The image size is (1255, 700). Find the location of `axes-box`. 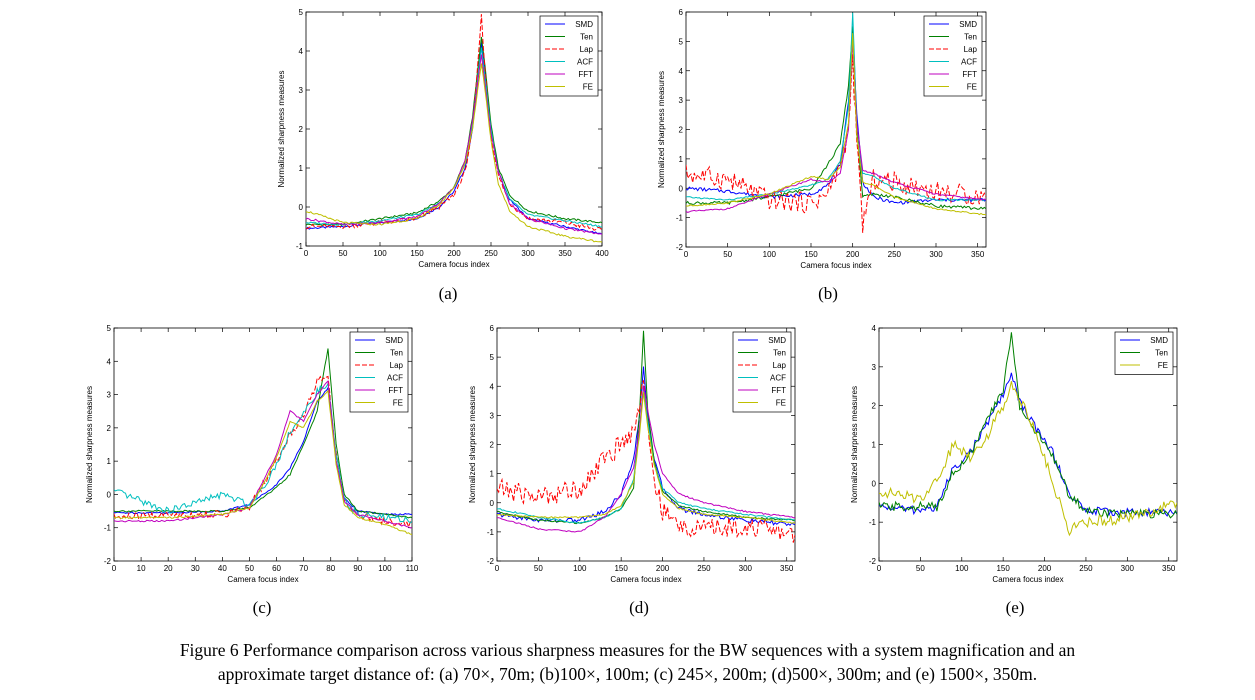

axes-box is located at coordinates (263, 444).